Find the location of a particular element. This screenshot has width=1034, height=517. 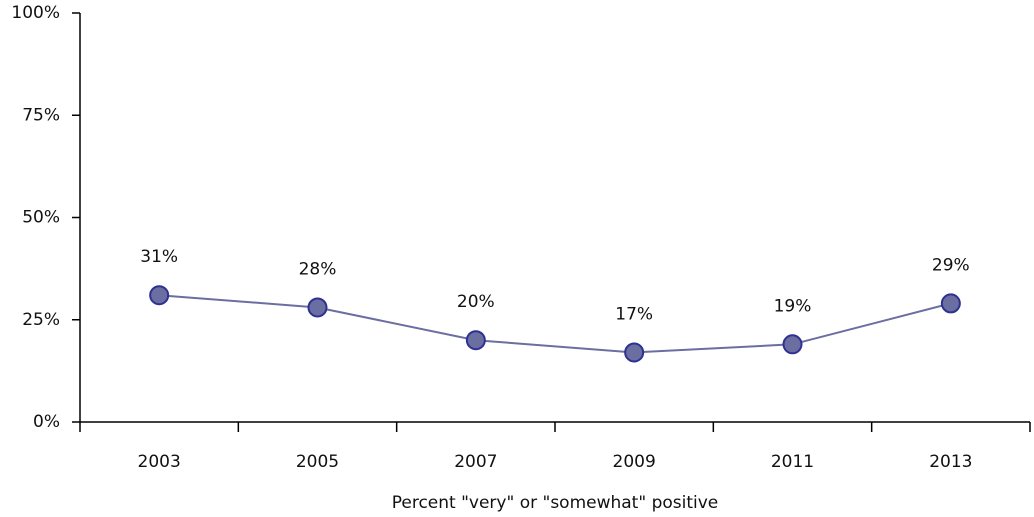

line is located at coordinates (555, 324).